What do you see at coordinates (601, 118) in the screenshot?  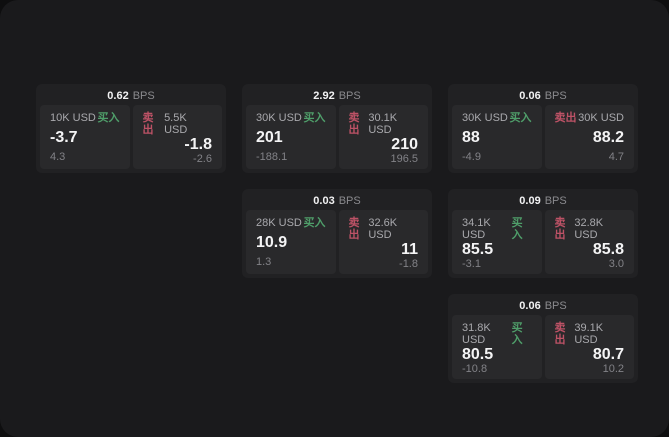 I see `sell-amount: 30K USD` at bounding box center [601, 118].